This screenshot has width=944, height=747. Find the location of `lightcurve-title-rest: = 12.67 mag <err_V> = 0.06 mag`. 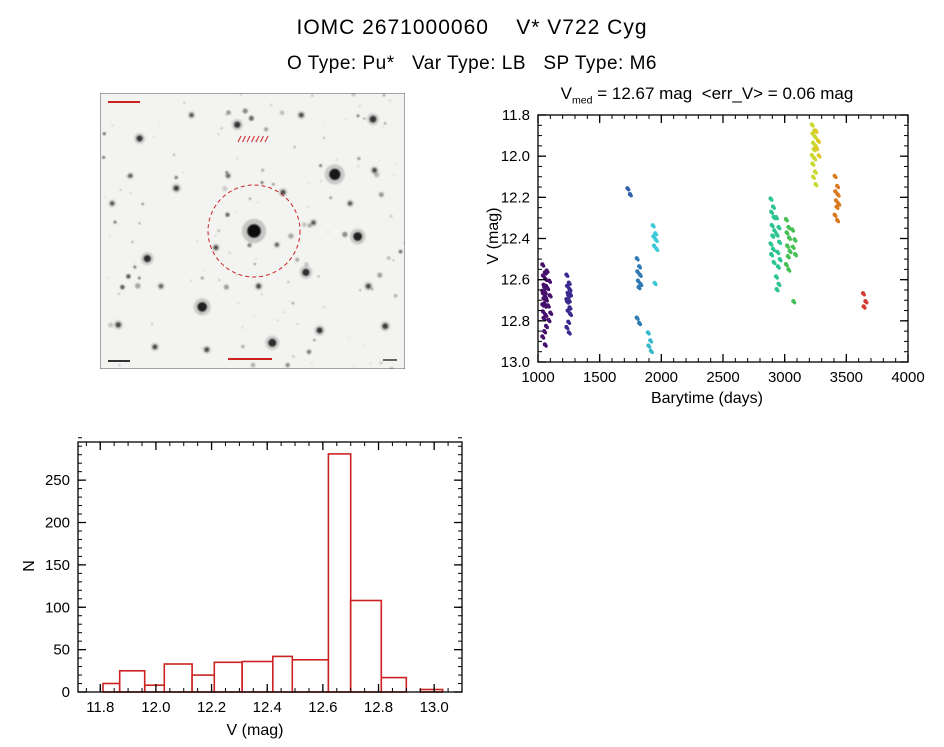

lightcurve-title-rest: = 12.67 mag <err_V> = 0.06 mag is located at coordinates (723, 93).